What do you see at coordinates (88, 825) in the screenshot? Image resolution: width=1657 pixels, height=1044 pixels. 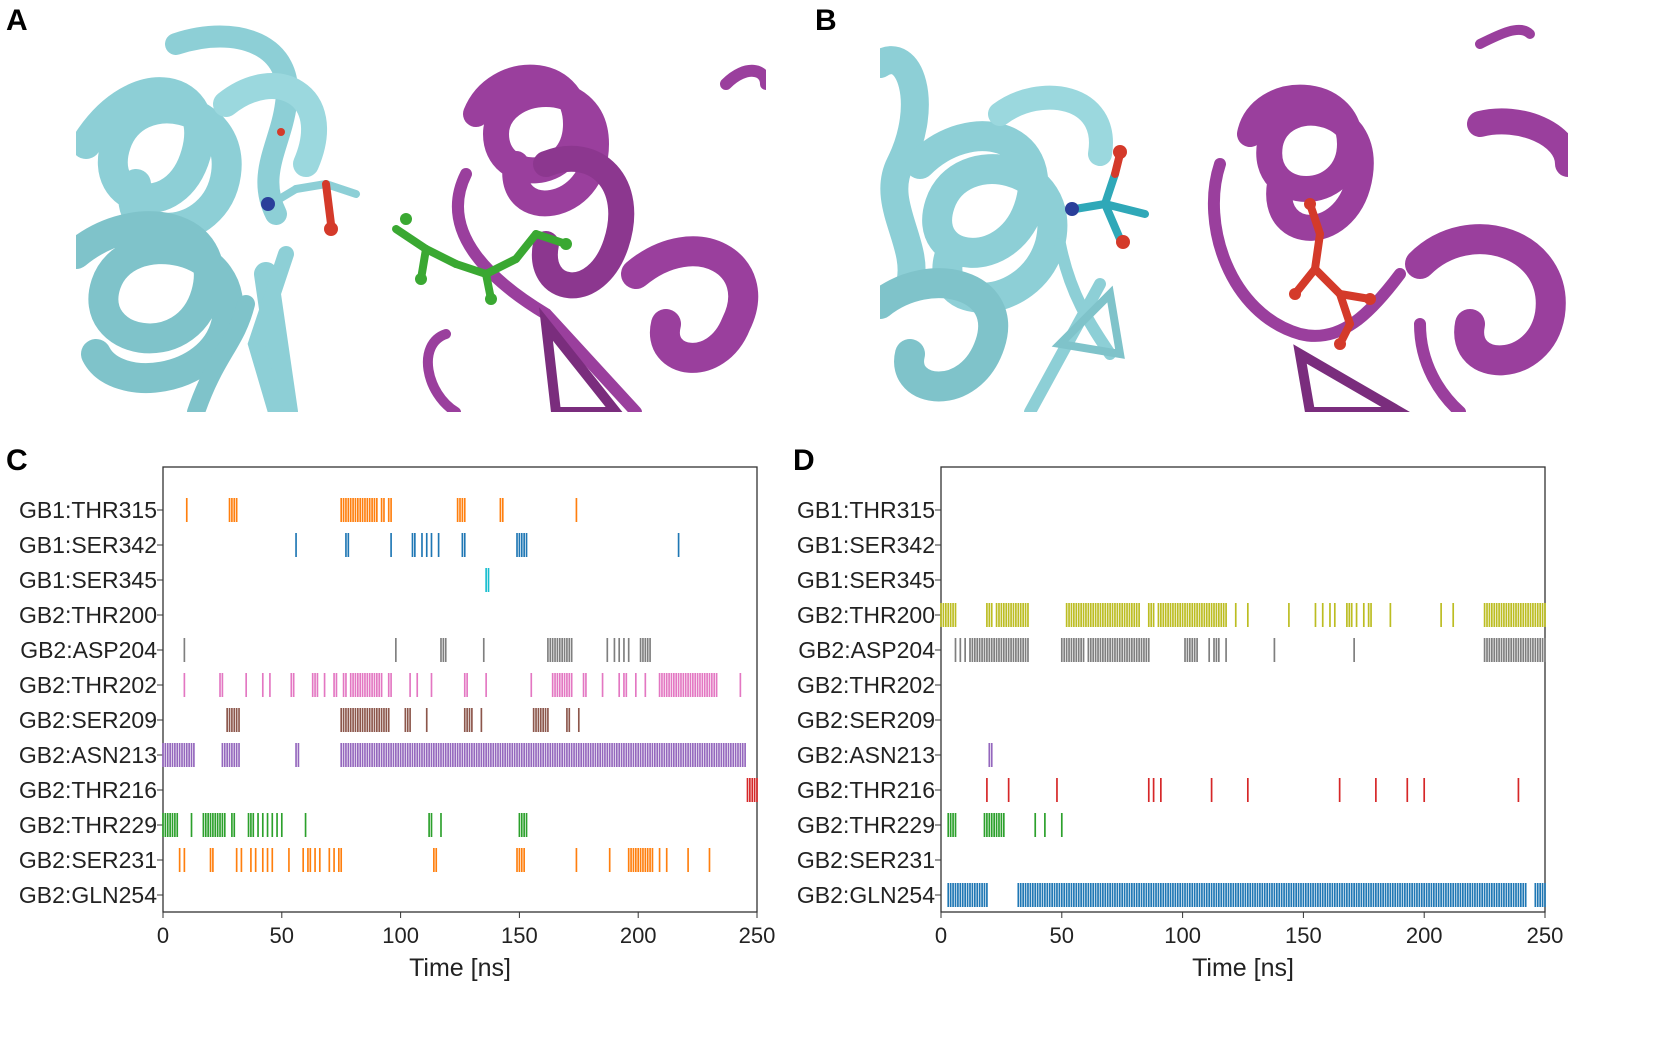 I see `y-tick-label: GB2:THR229` at bounding box center [88, 825].